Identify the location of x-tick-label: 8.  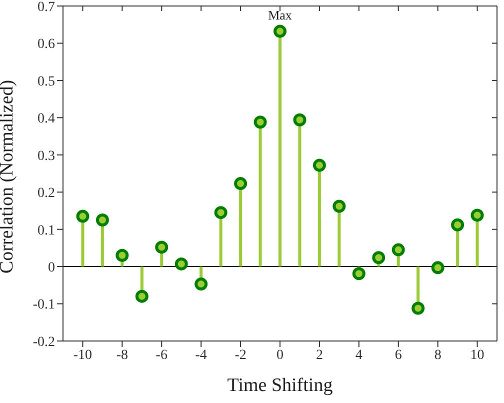
(438, 355).